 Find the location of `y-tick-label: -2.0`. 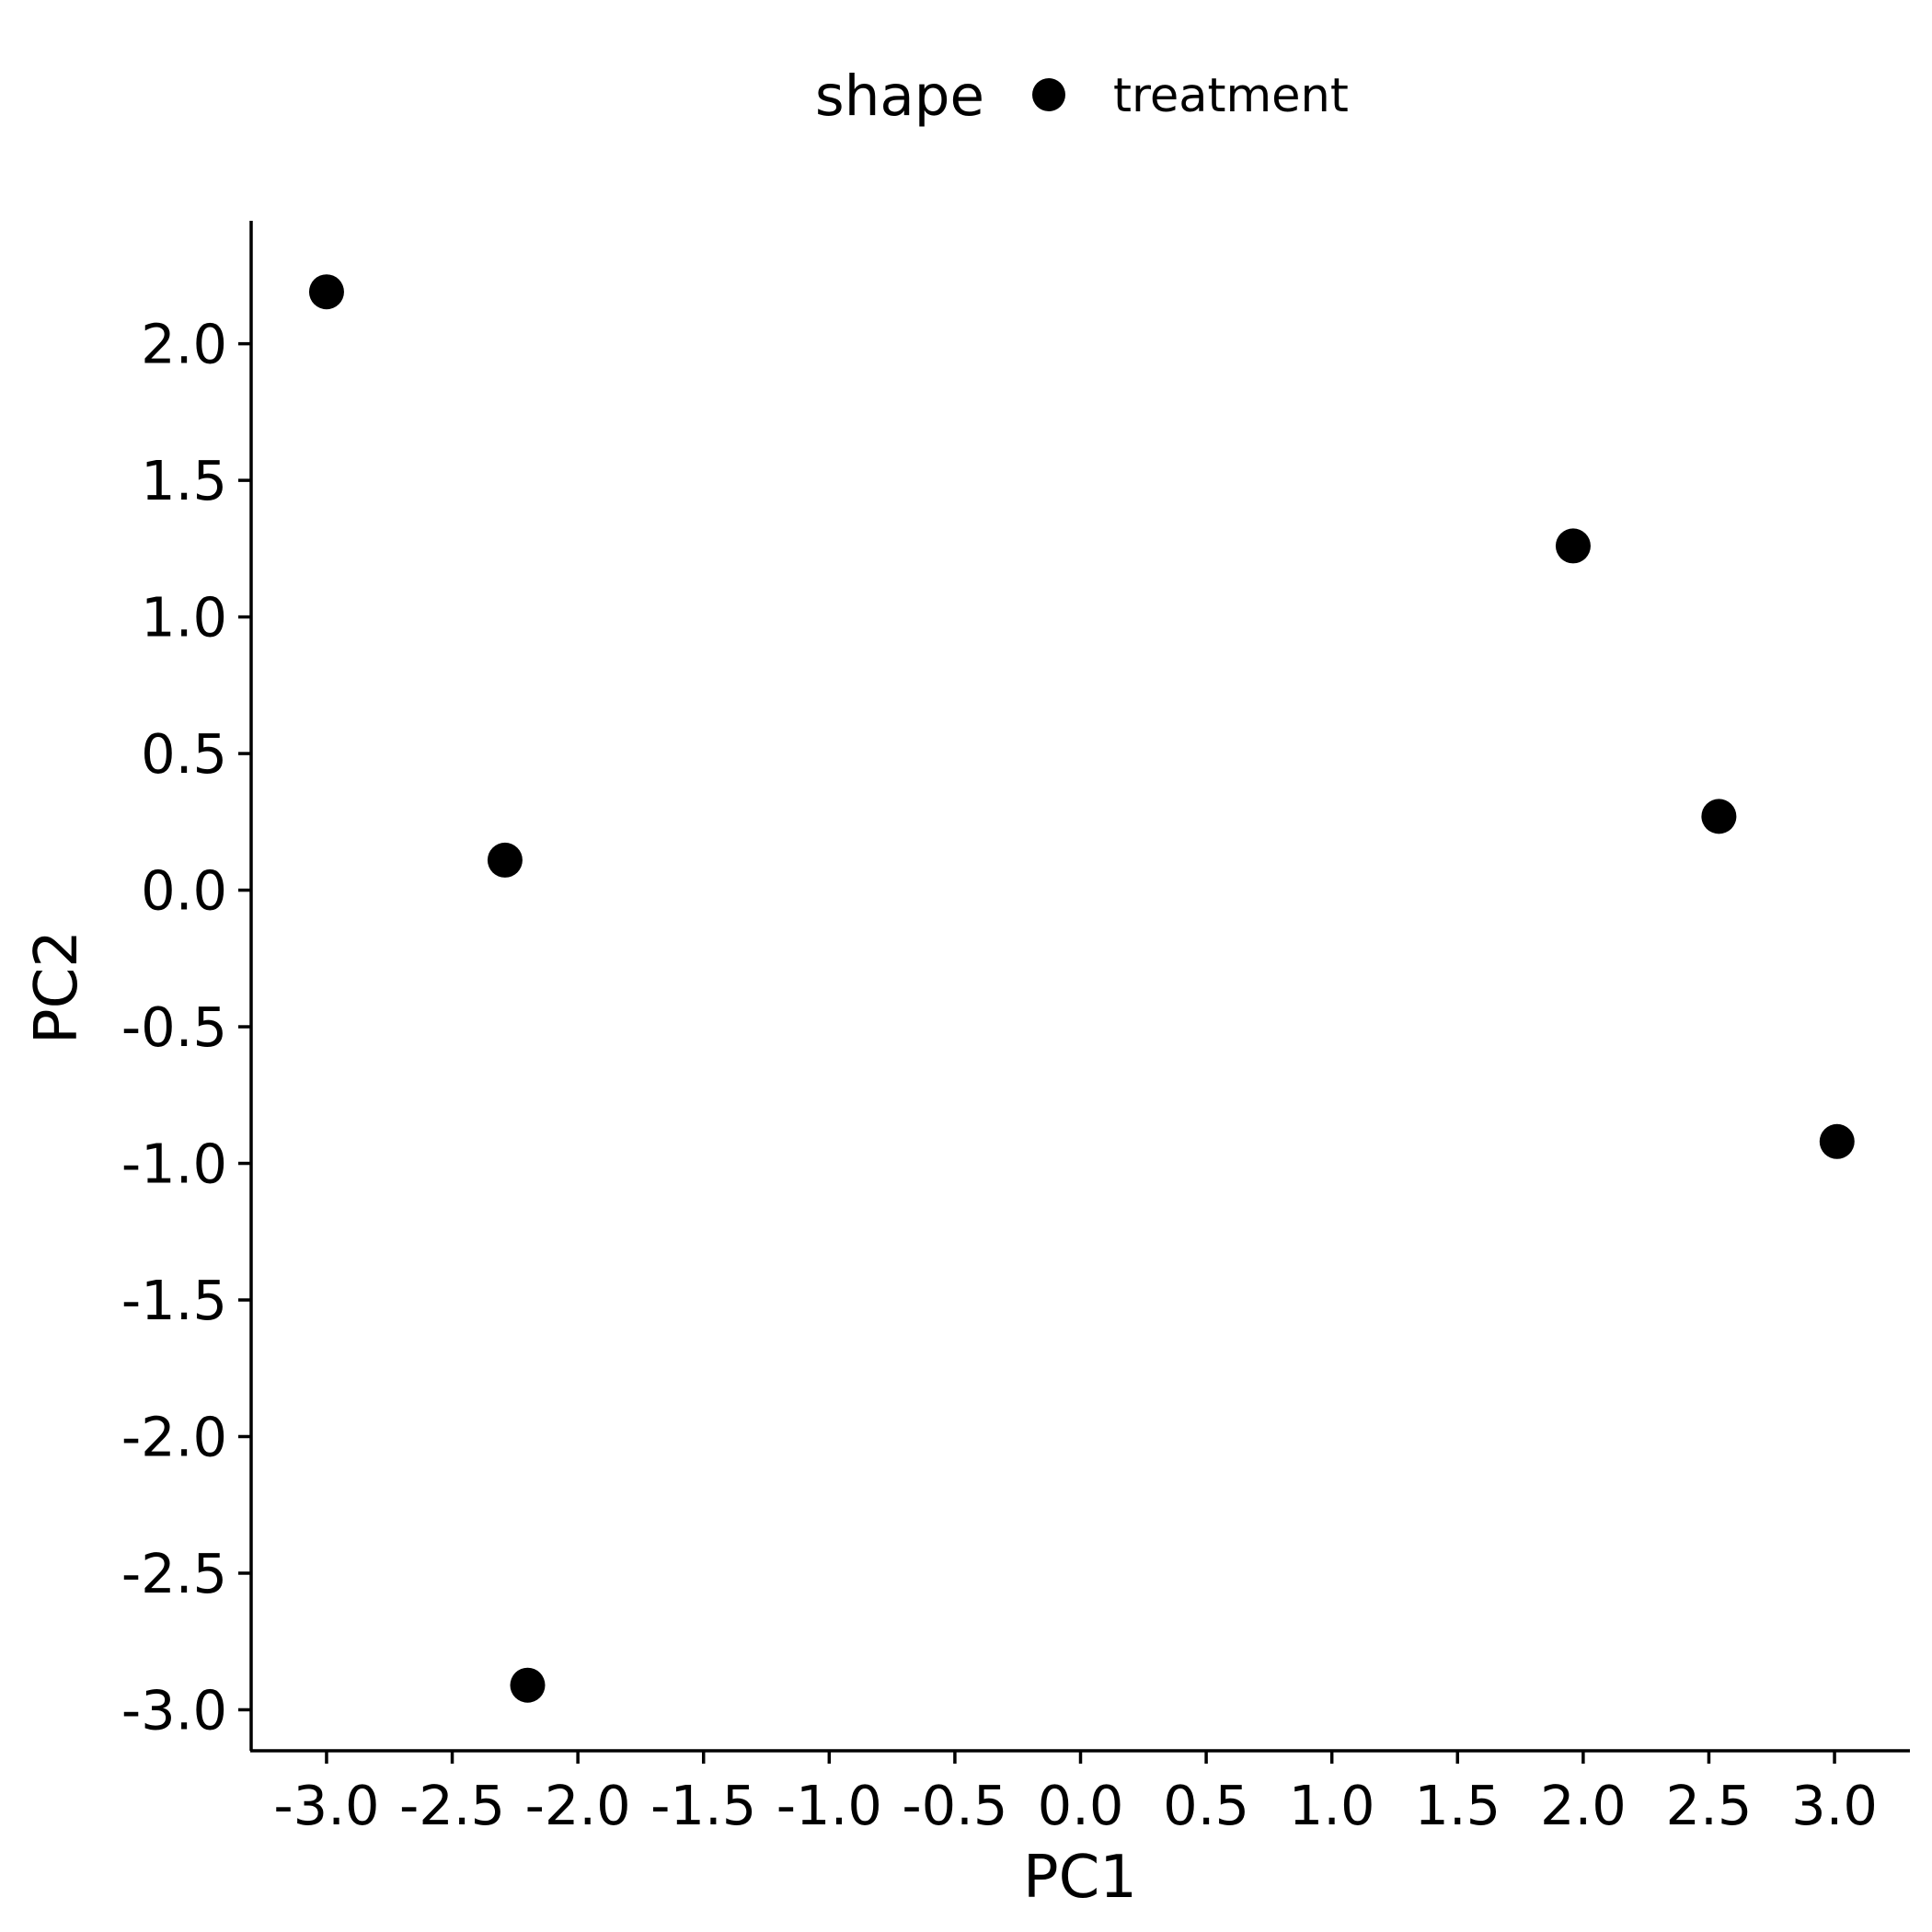

y-tick-label: -2.0 is located at coordinates (174, 1436).